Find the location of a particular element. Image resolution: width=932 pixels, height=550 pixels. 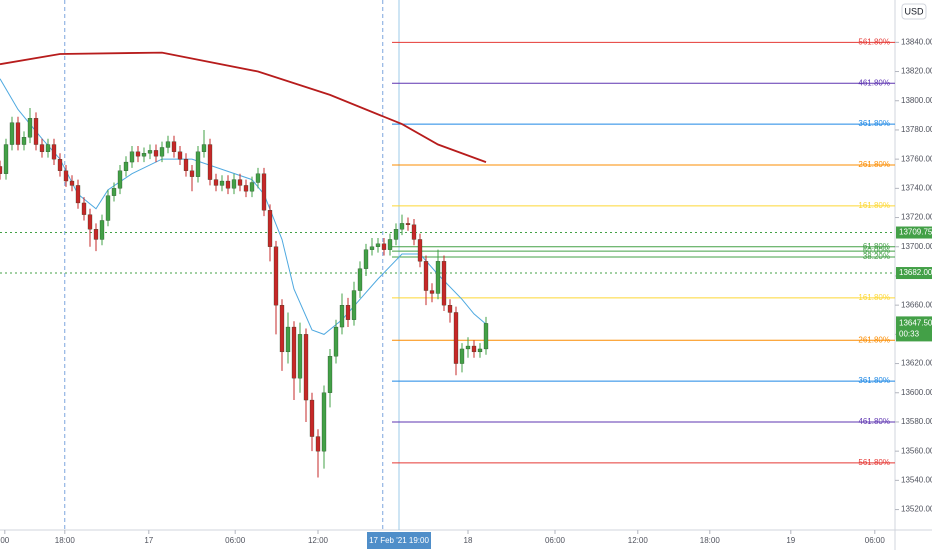

countdown-label: 00:33 is located at coordinates (909, 334).